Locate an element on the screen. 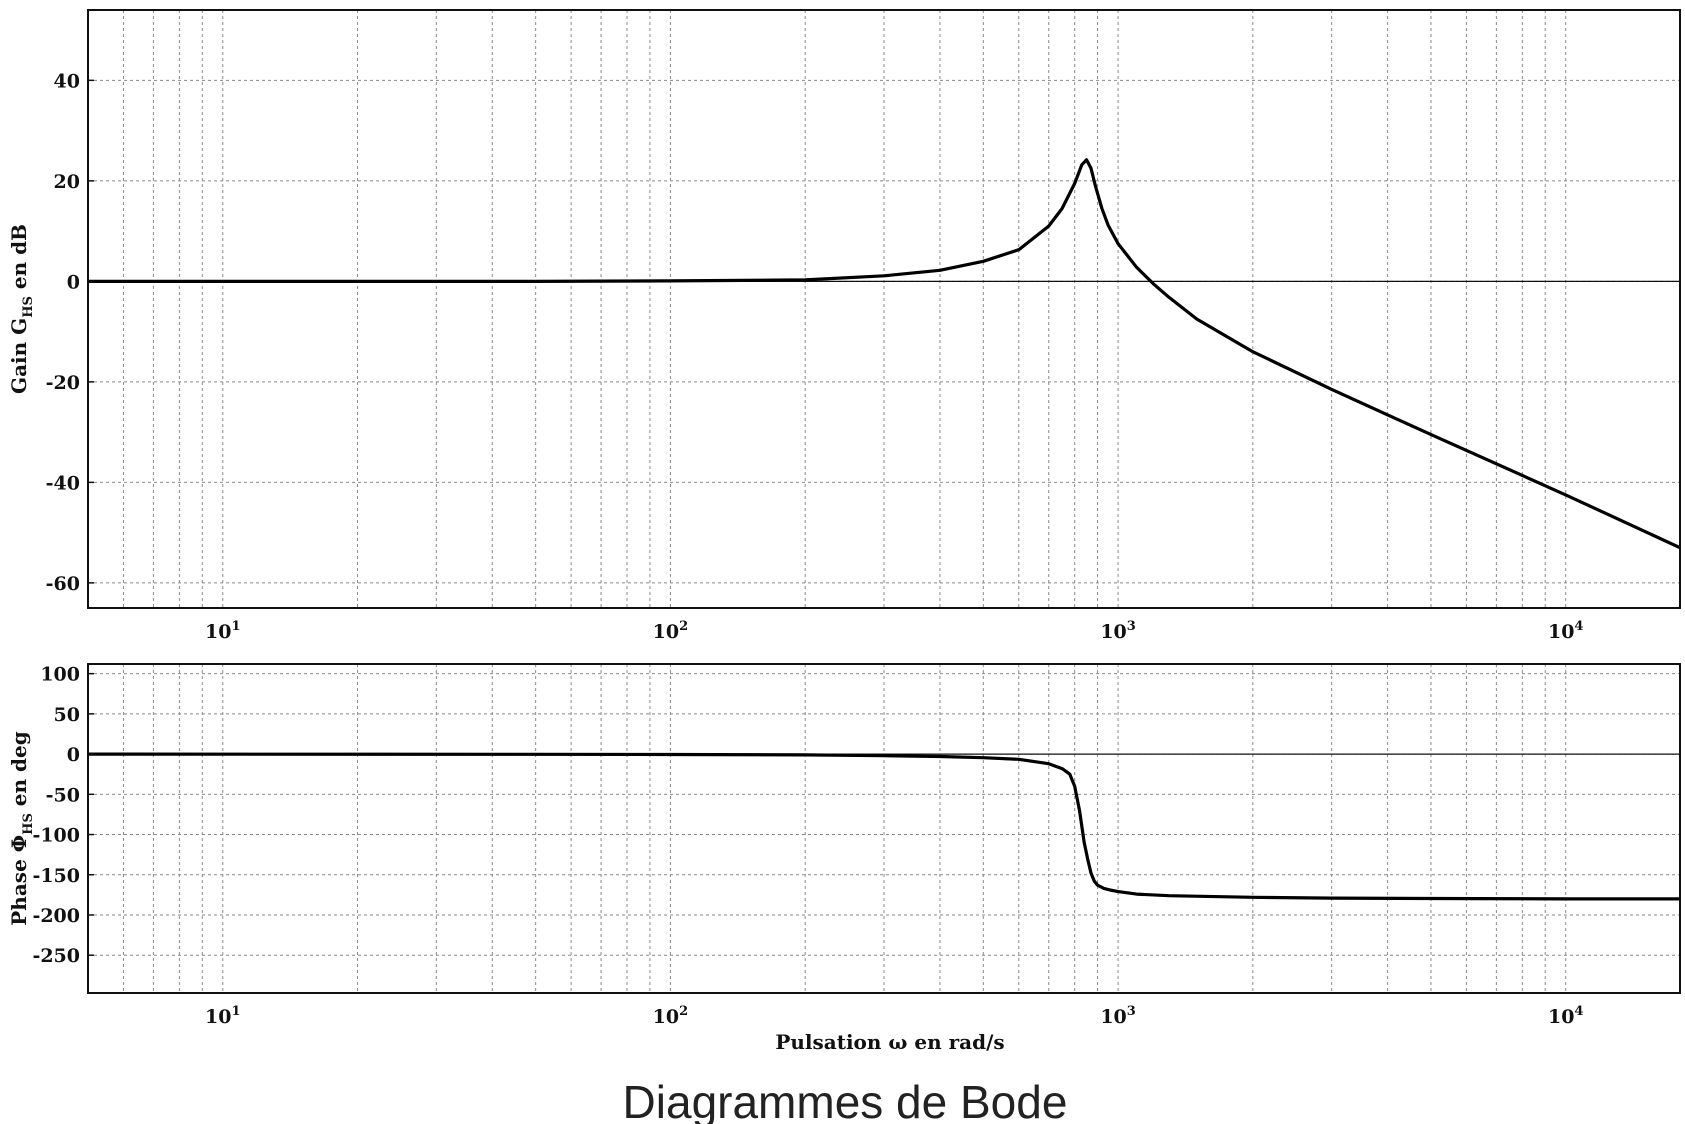  phase-y-tick-label: -50 is located at coordinates (63, 795).